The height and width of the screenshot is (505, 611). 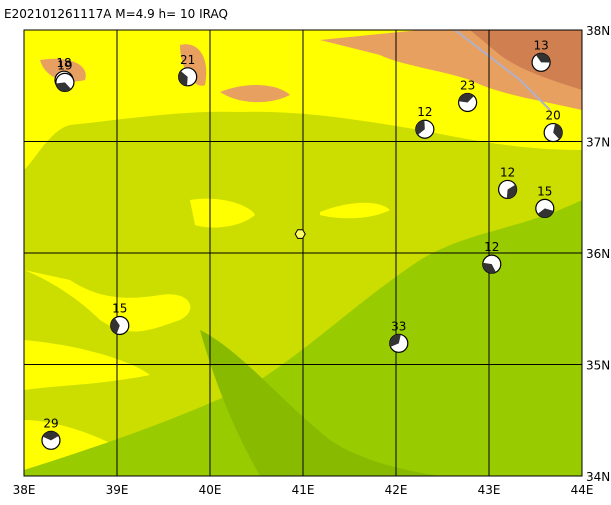 I want to click on depth-label: 19, so click(x=64, y=65).